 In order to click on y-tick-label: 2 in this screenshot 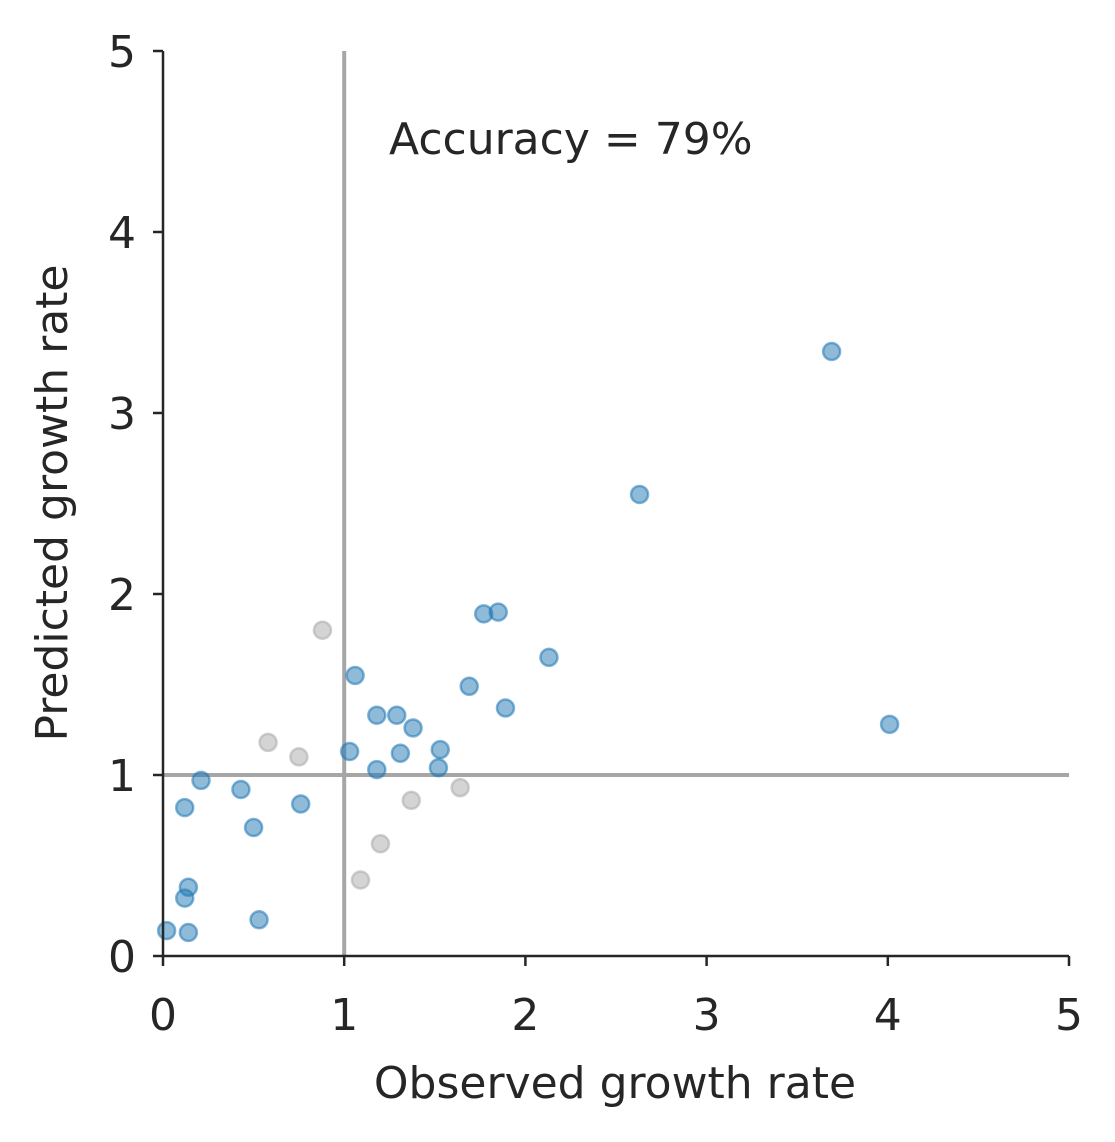, I will do `click(122, 595)`.